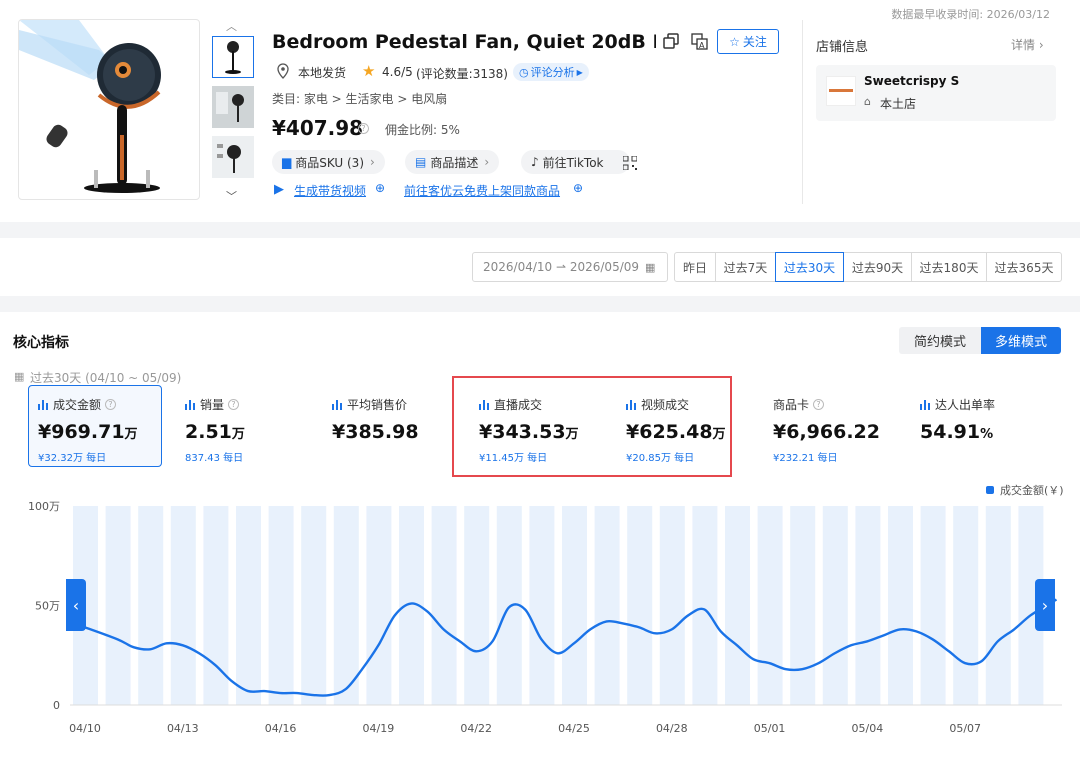 The height and width of the screenshot is (781, 1080). I want to click on metric-video: 视频成交 ¥625.48万 ¥20.85万 每日, so click(676, 431).